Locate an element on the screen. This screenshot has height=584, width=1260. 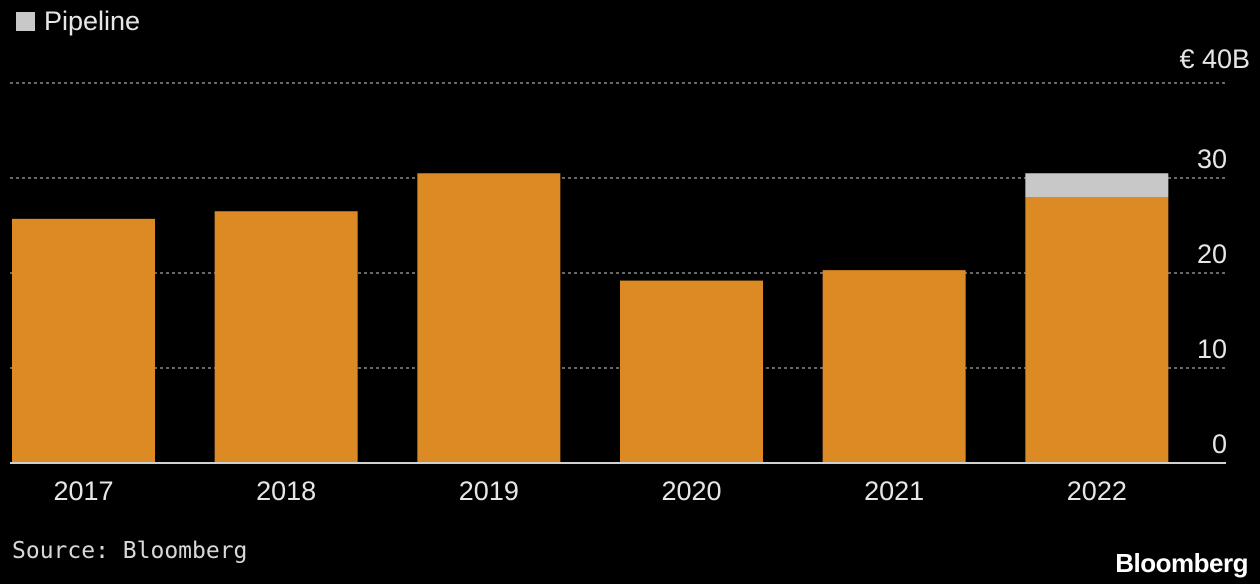
y-tick-label-0: 0 is located at coordinates (1219, 444).